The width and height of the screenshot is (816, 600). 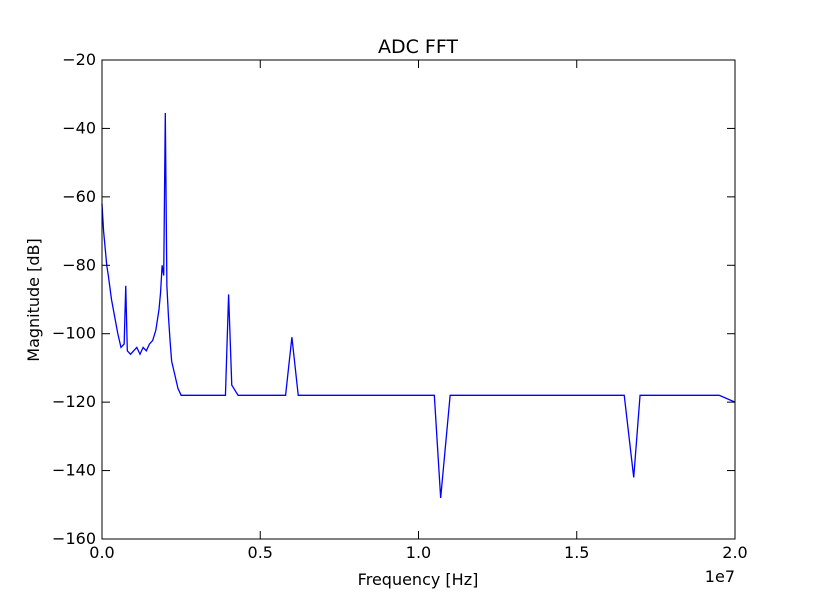 What do you see at coordinates (418, 552) in the screenshot?
I see `x-tick-label: 1.0` at bounding box center [418, 552].